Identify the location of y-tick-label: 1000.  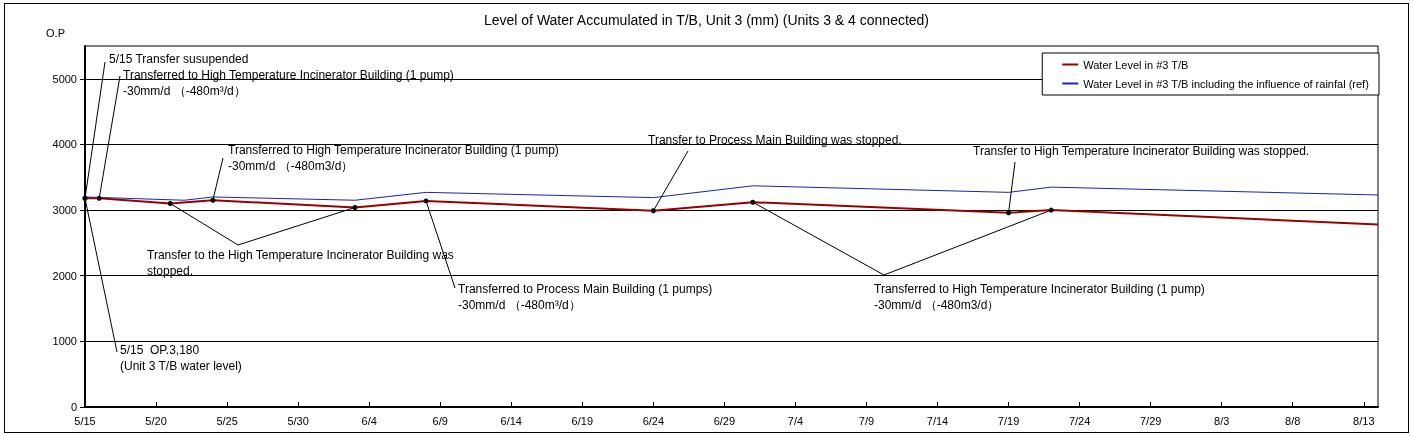
(64, 341).